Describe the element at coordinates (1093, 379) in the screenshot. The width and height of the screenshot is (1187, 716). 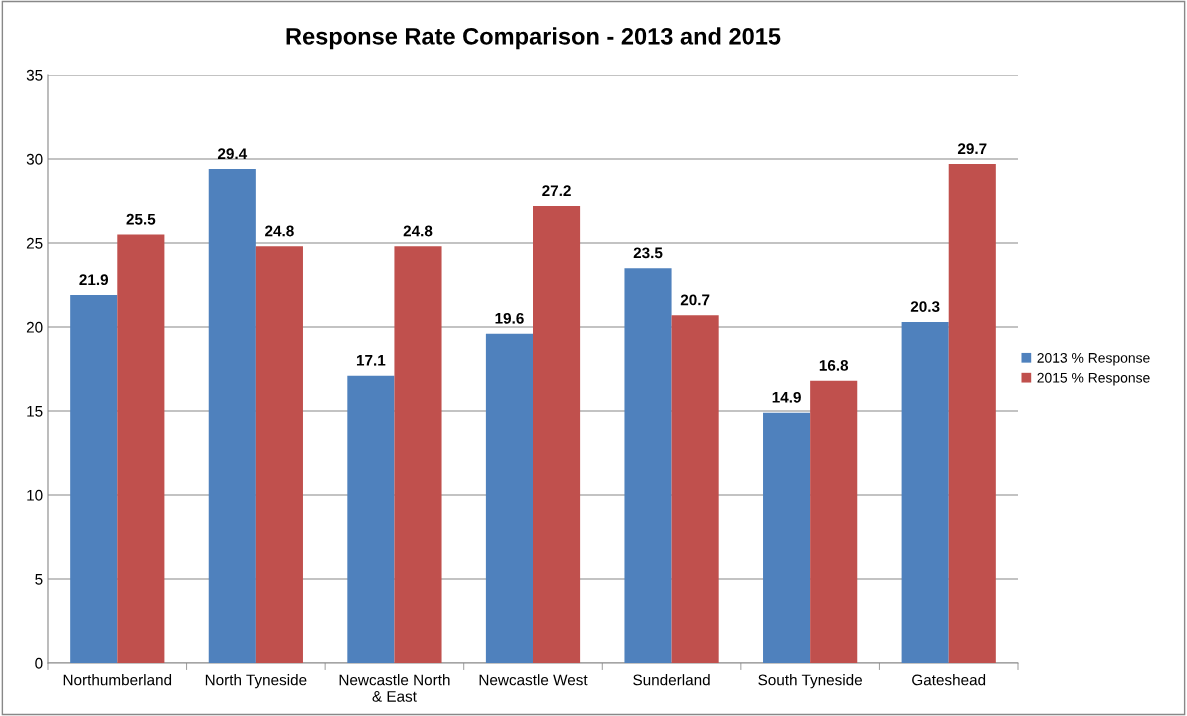
I see `legend-label: 2015 % Response` at that location.